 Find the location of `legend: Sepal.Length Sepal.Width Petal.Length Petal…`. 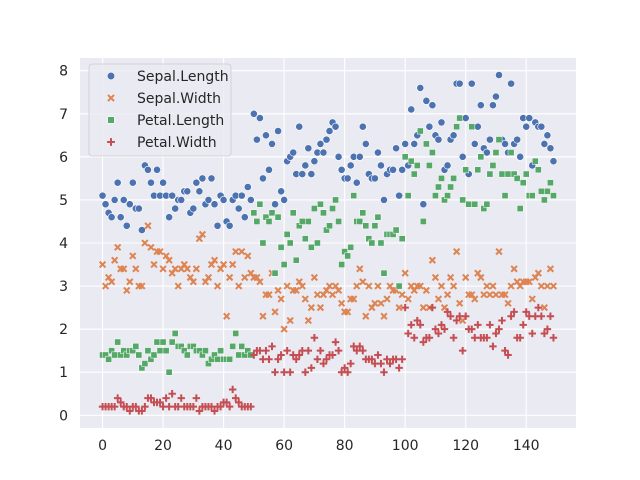

legend: Sepal.Length Sepal.Width Petal.Length Petal… is located at coordinates (160, 110).